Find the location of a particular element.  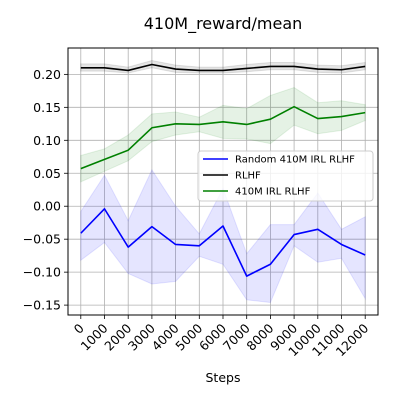

legend-label-rlhf: RLHF is located at coordinates (248, 176).